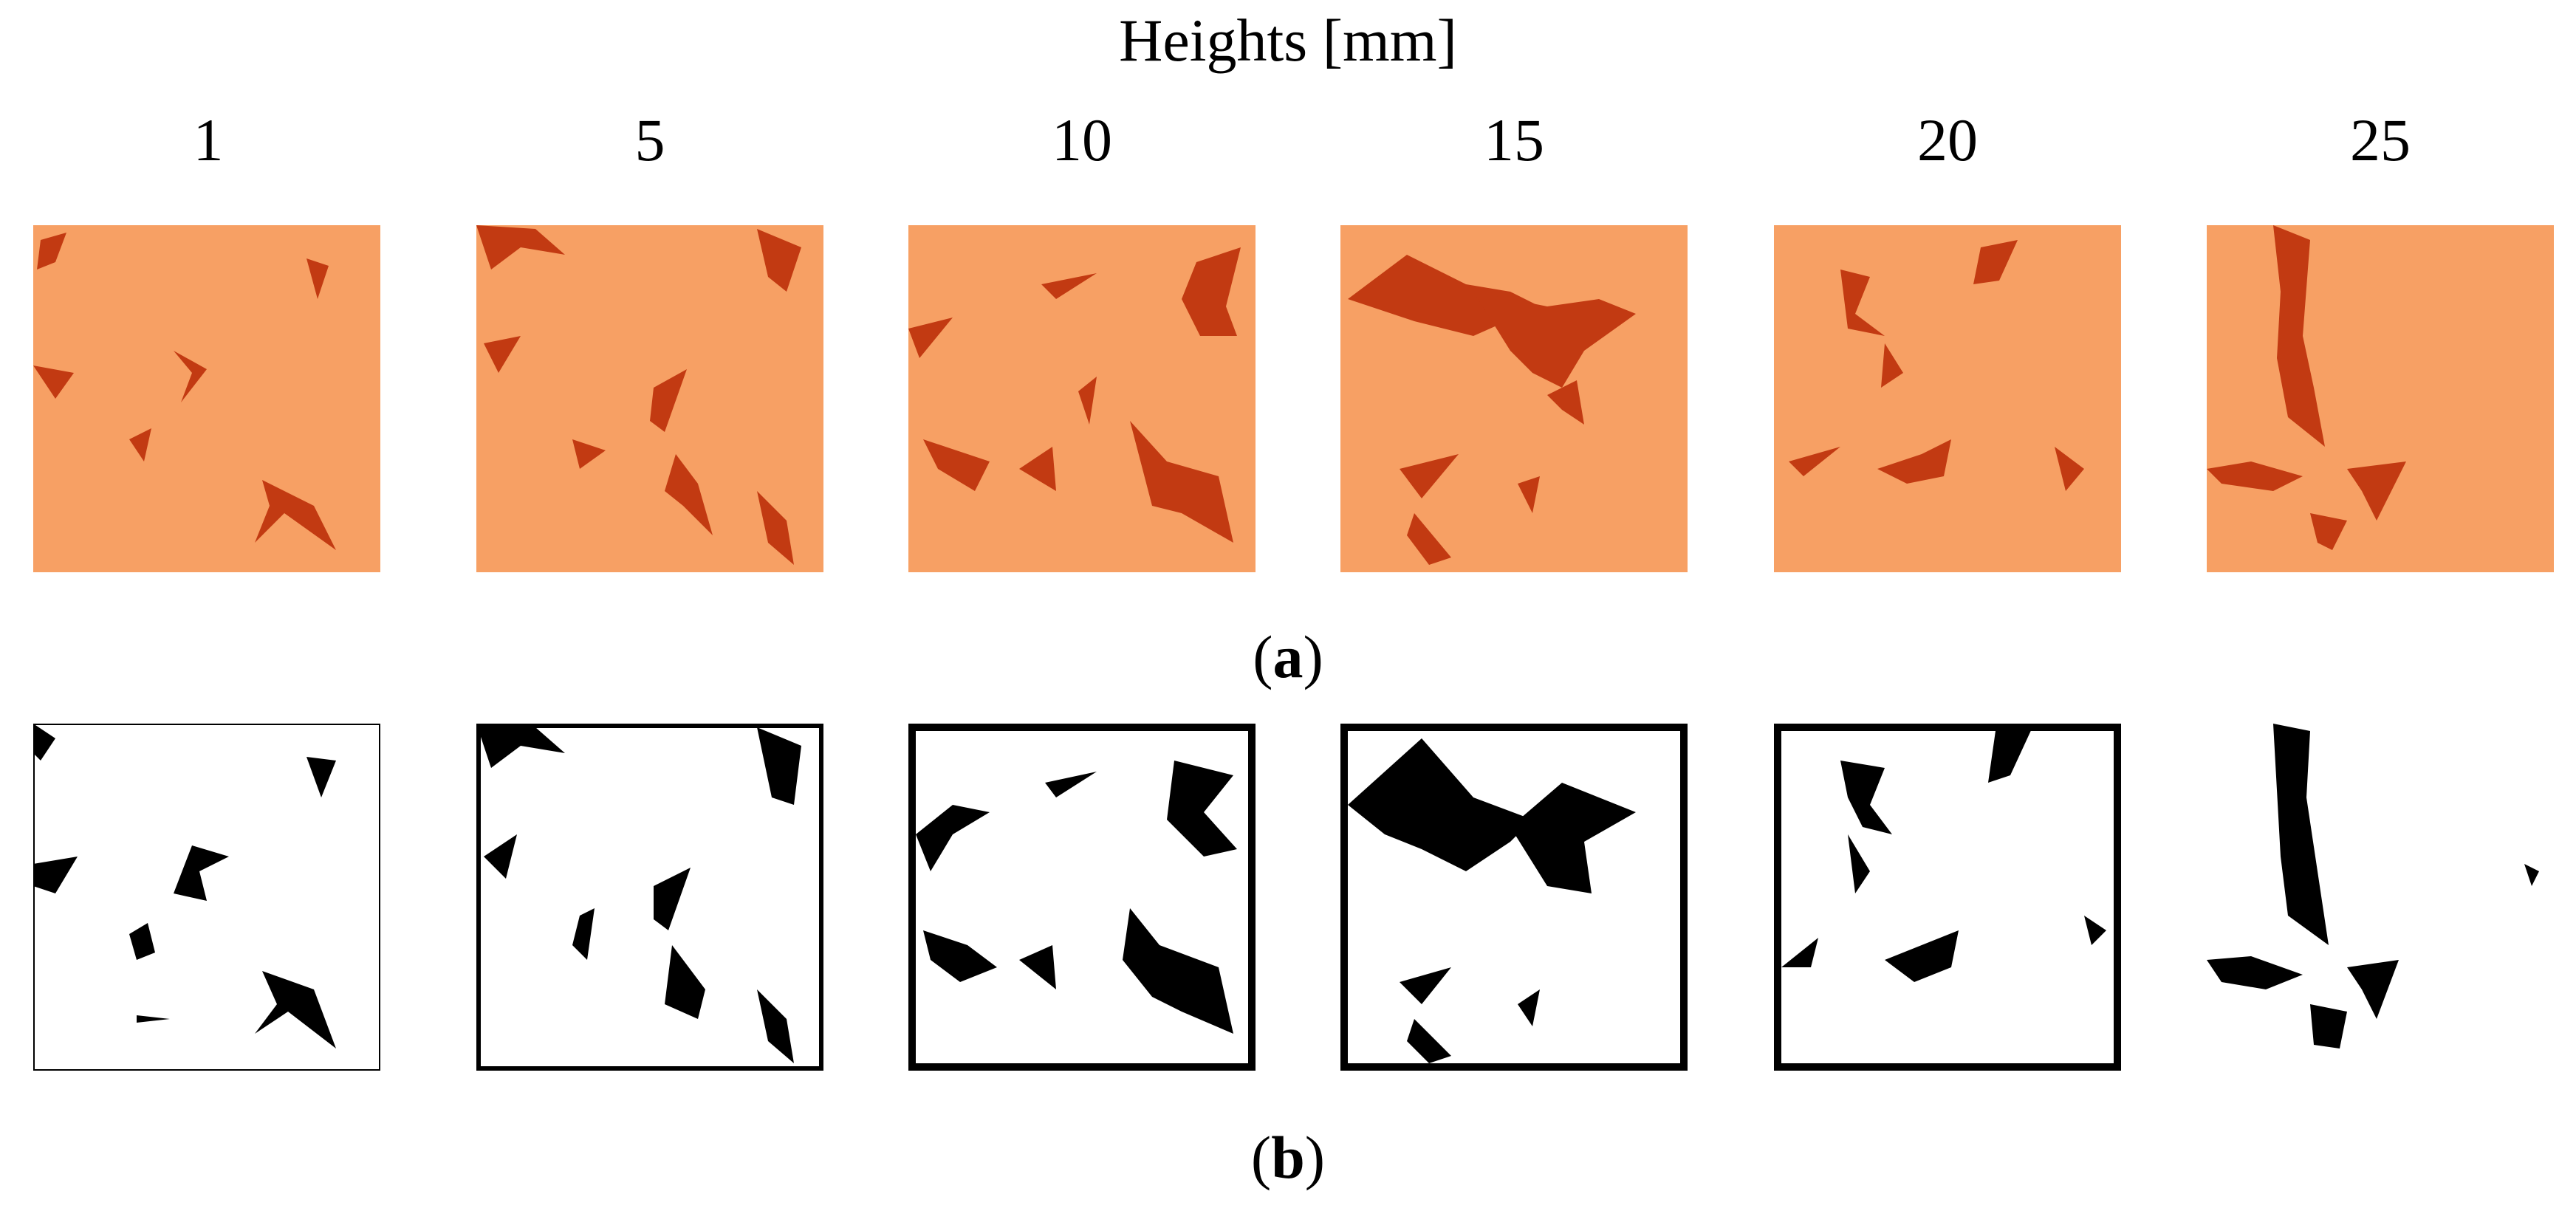 Image resolution: width=2576 pixels, height=1208 pixels. Describe the element at coordinates (1288, 1157) in the screenshot. I see `row-b-label: (b)` at that location.